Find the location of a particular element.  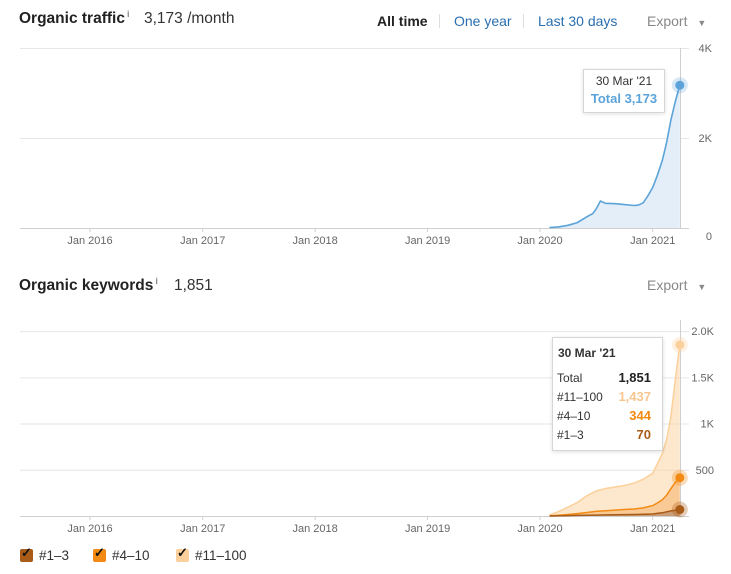

y-tick-label: 500 is located at coordinates (705, 471).